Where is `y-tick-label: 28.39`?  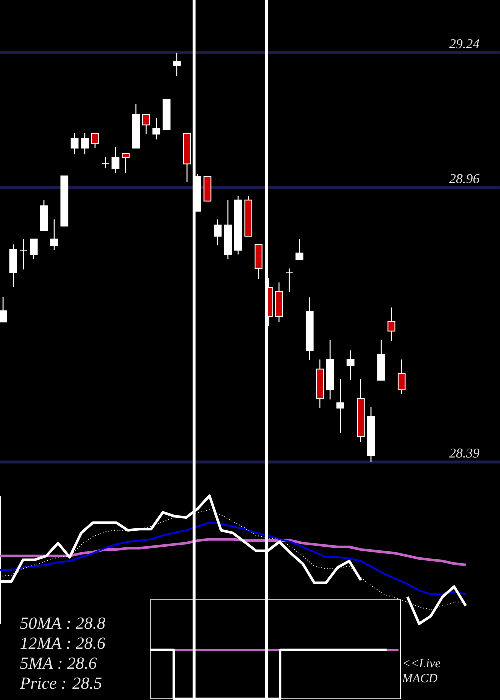 y-tick-label: 28.39 is located at coordinates (464, 453).